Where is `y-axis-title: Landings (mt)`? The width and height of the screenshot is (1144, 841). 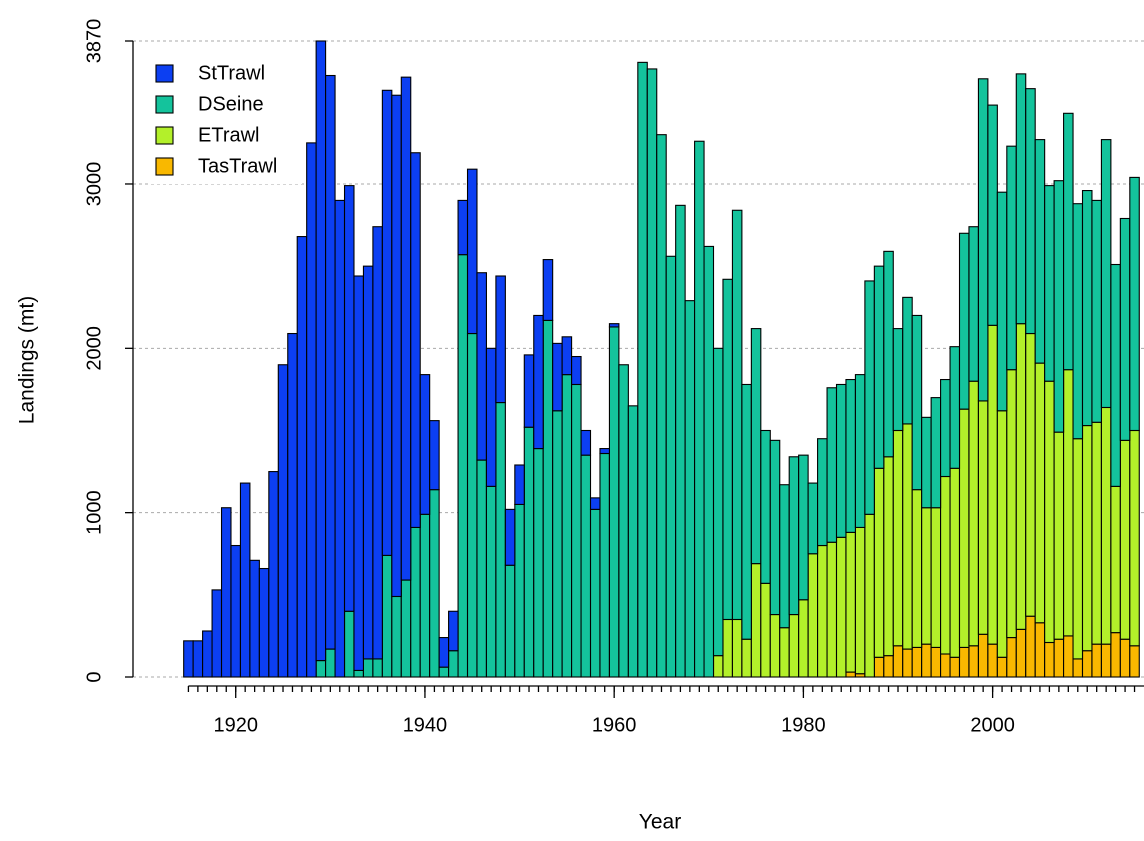 y-axis-title: Landings (mt) is located at coordinates (27, 360).